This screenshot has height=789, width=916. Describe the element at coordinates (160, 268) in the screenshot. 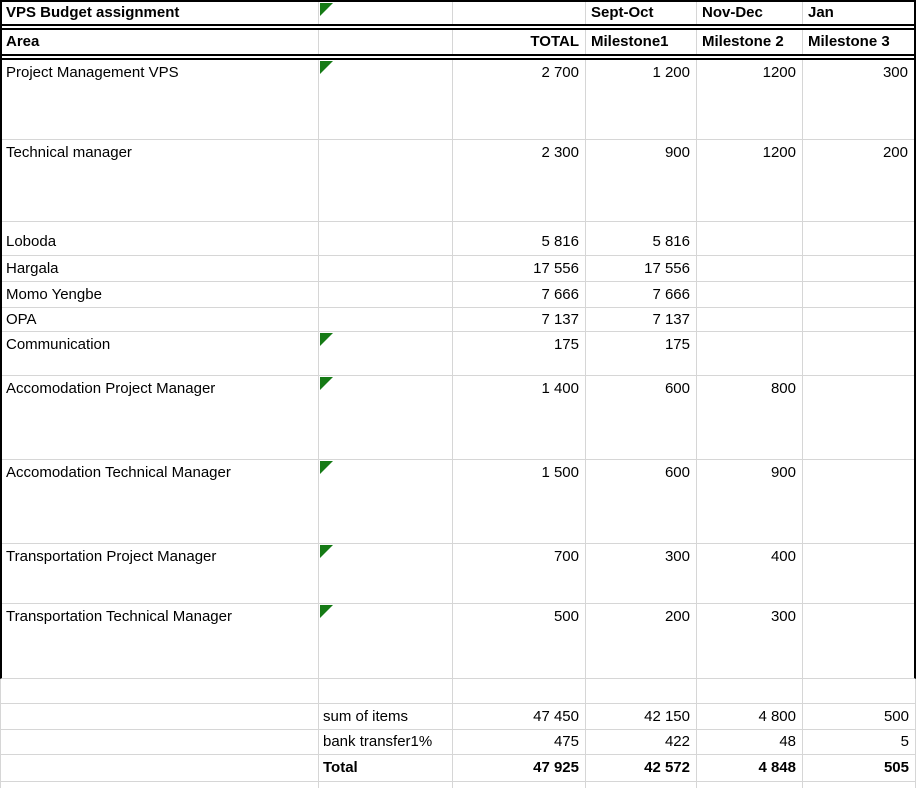

I see `cell-area: Hargala` at that location.